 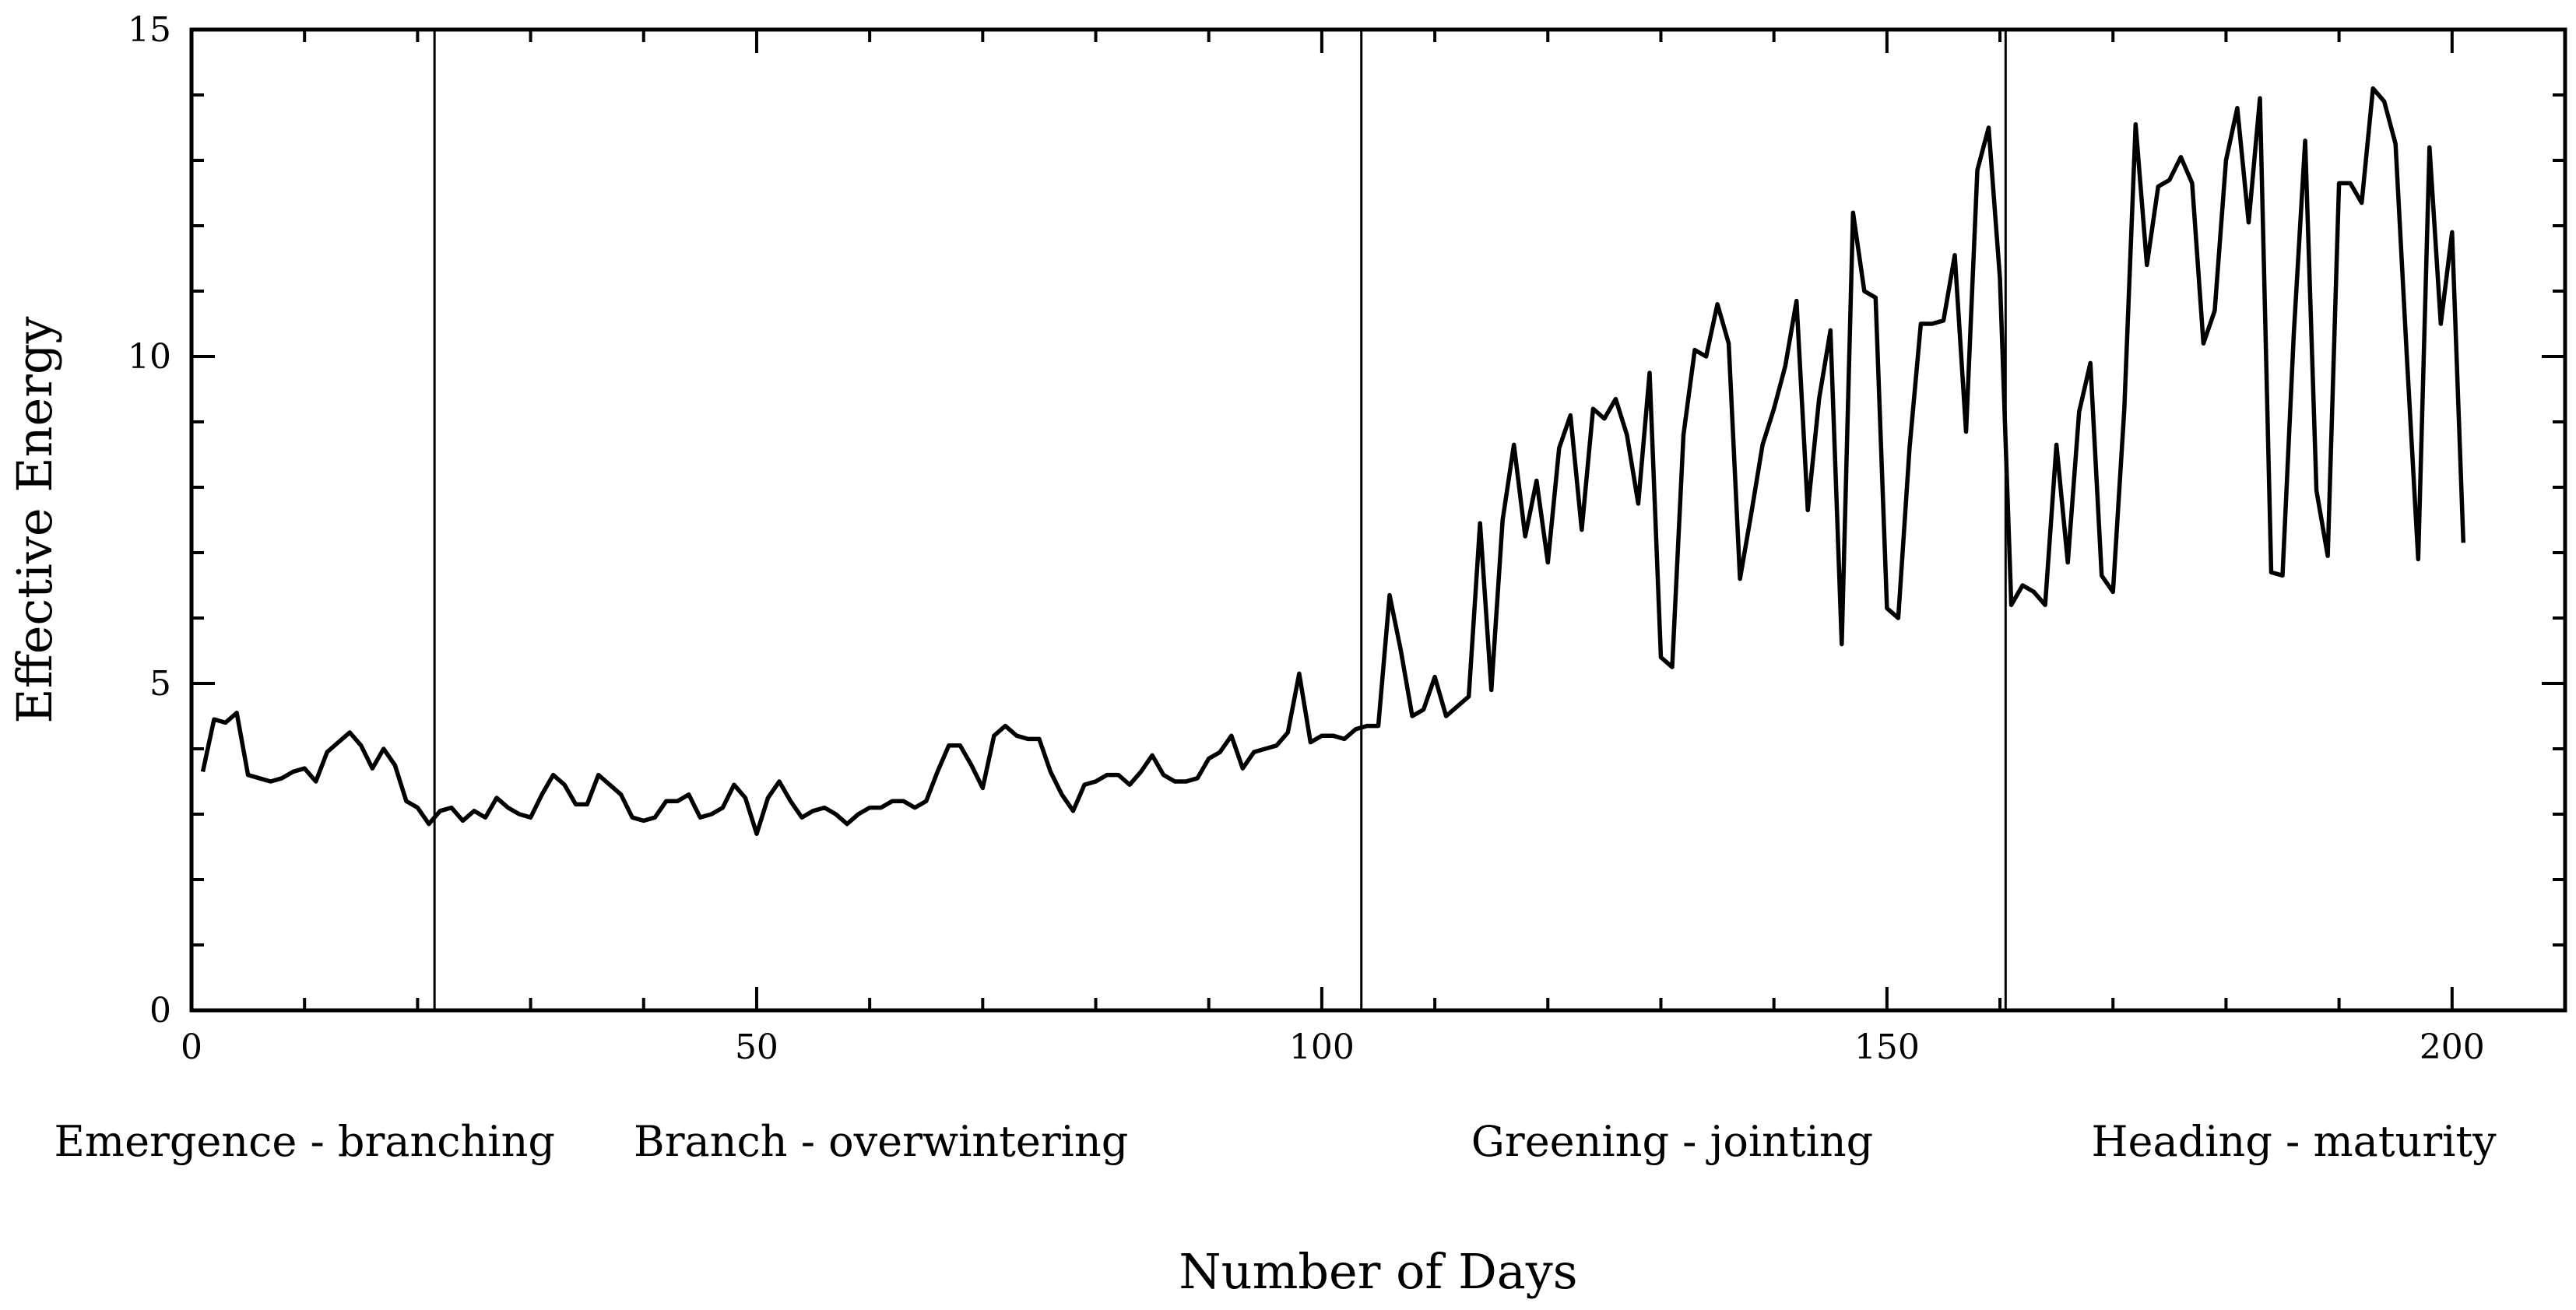 I want to click on x-tick-label: 150, so click(x=1887, y=1047).